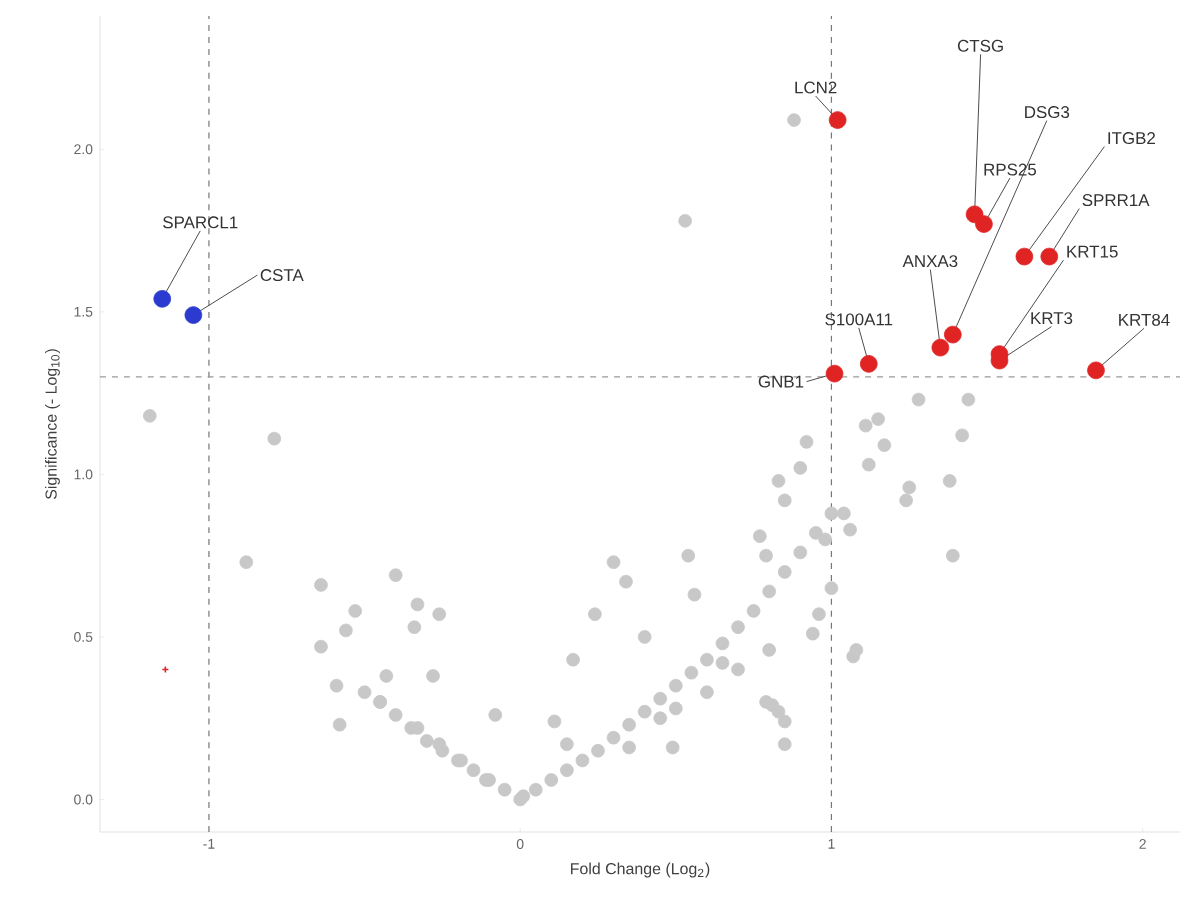 The width and height of the screenshot is (1192, 906). I want to click on annotation: CTSG, so click(980, 45).